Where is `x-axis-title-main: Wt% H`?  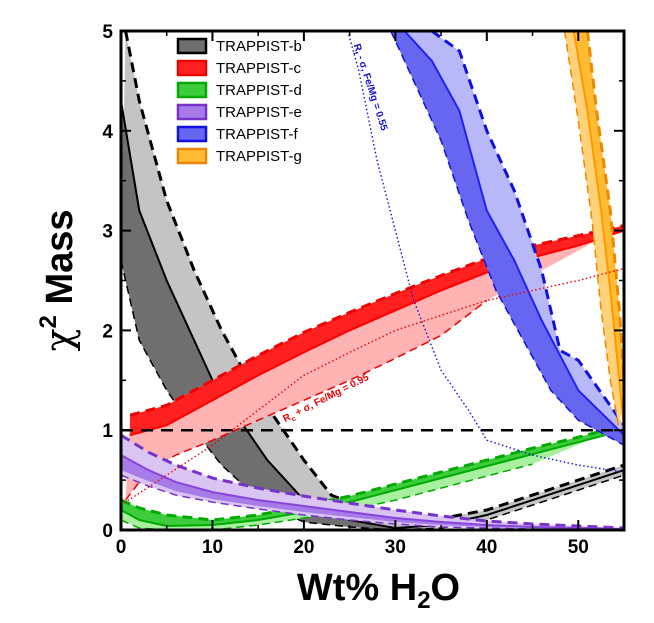 x-axis-title-main: Wt% H is located at coordinates (357, 588).